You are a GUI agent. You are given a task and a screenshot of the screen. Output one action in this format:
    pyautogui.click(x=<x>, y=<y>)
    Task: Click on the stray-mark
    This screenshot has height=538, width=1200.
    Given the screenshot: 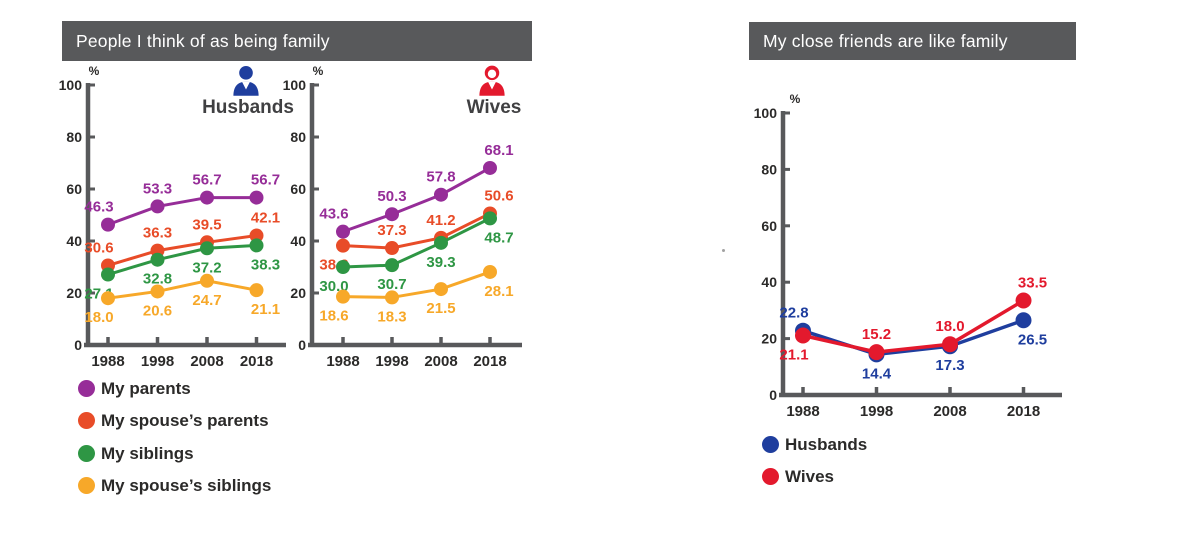 What is the action you would take?
    pyautogui.click(x=723, y=250)
    